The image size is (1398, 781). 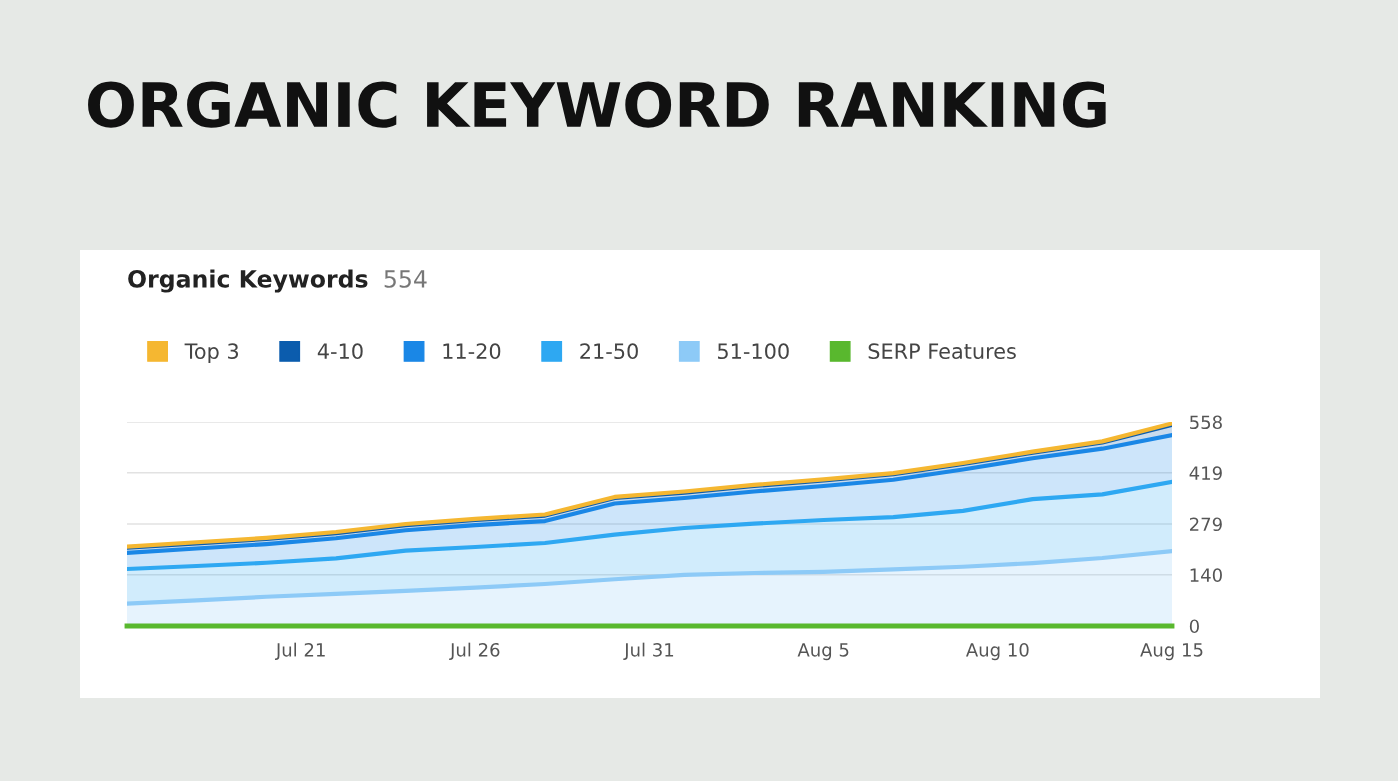 I want to click on legend-label: 21-50, so click(x=609, y=351).